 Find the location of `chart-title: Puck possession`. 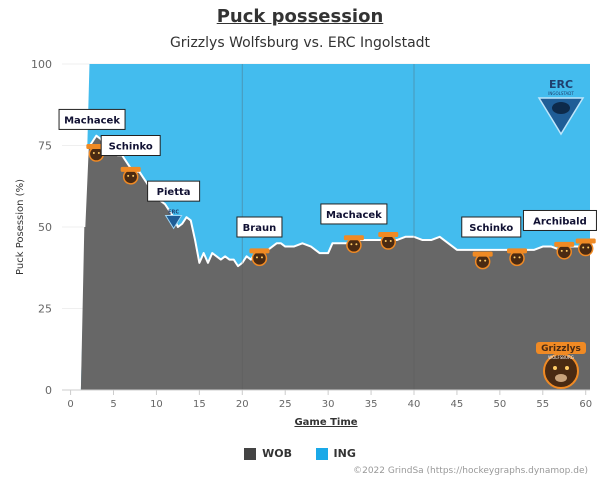

chart-title: Puck possession is located at coordinates (300, 16).